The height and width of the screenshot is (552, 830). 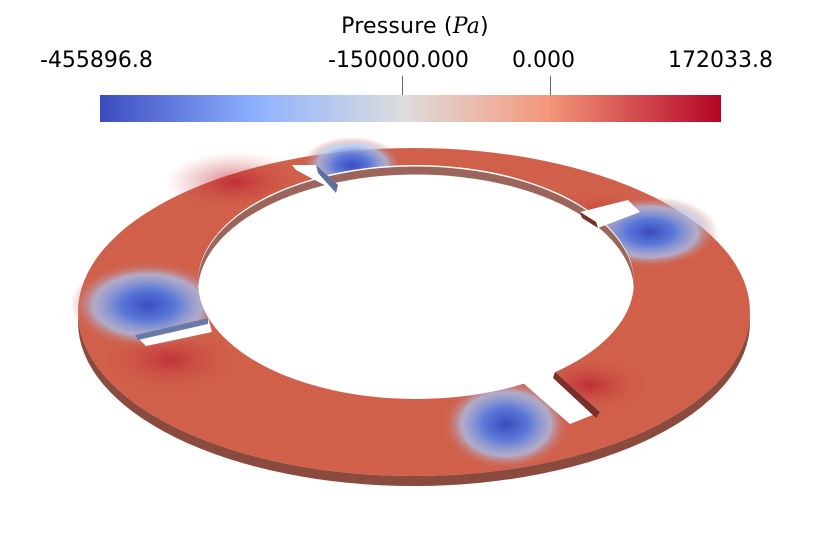 What do you see at coordinates (543, 60) in the screenshot?
I see `legend-tick-b-label: 0.000` at bounding box center [543, 60].